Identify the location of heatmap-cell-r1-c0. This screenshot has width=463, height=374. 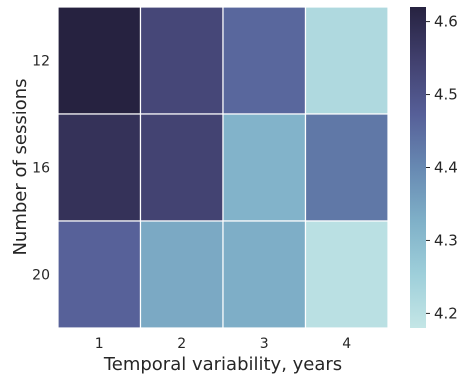
(99, 167).